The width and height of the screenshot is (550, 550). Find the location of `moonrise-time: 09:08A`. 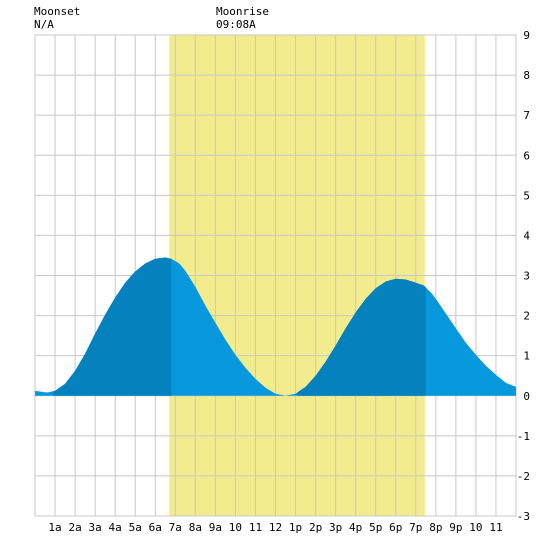

moonrise-time: 09:08A is located at coordinates (236, 24).